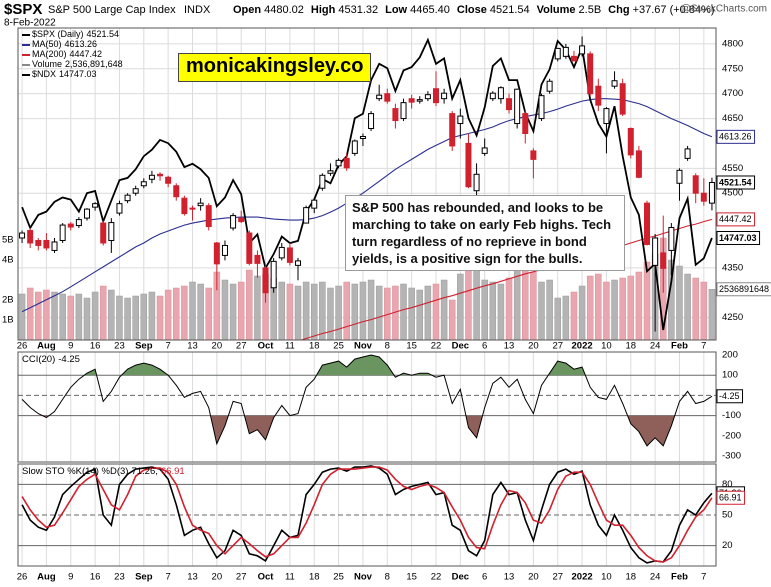  I want to click on panel-title-name: CCI(20), so click(38, 359).